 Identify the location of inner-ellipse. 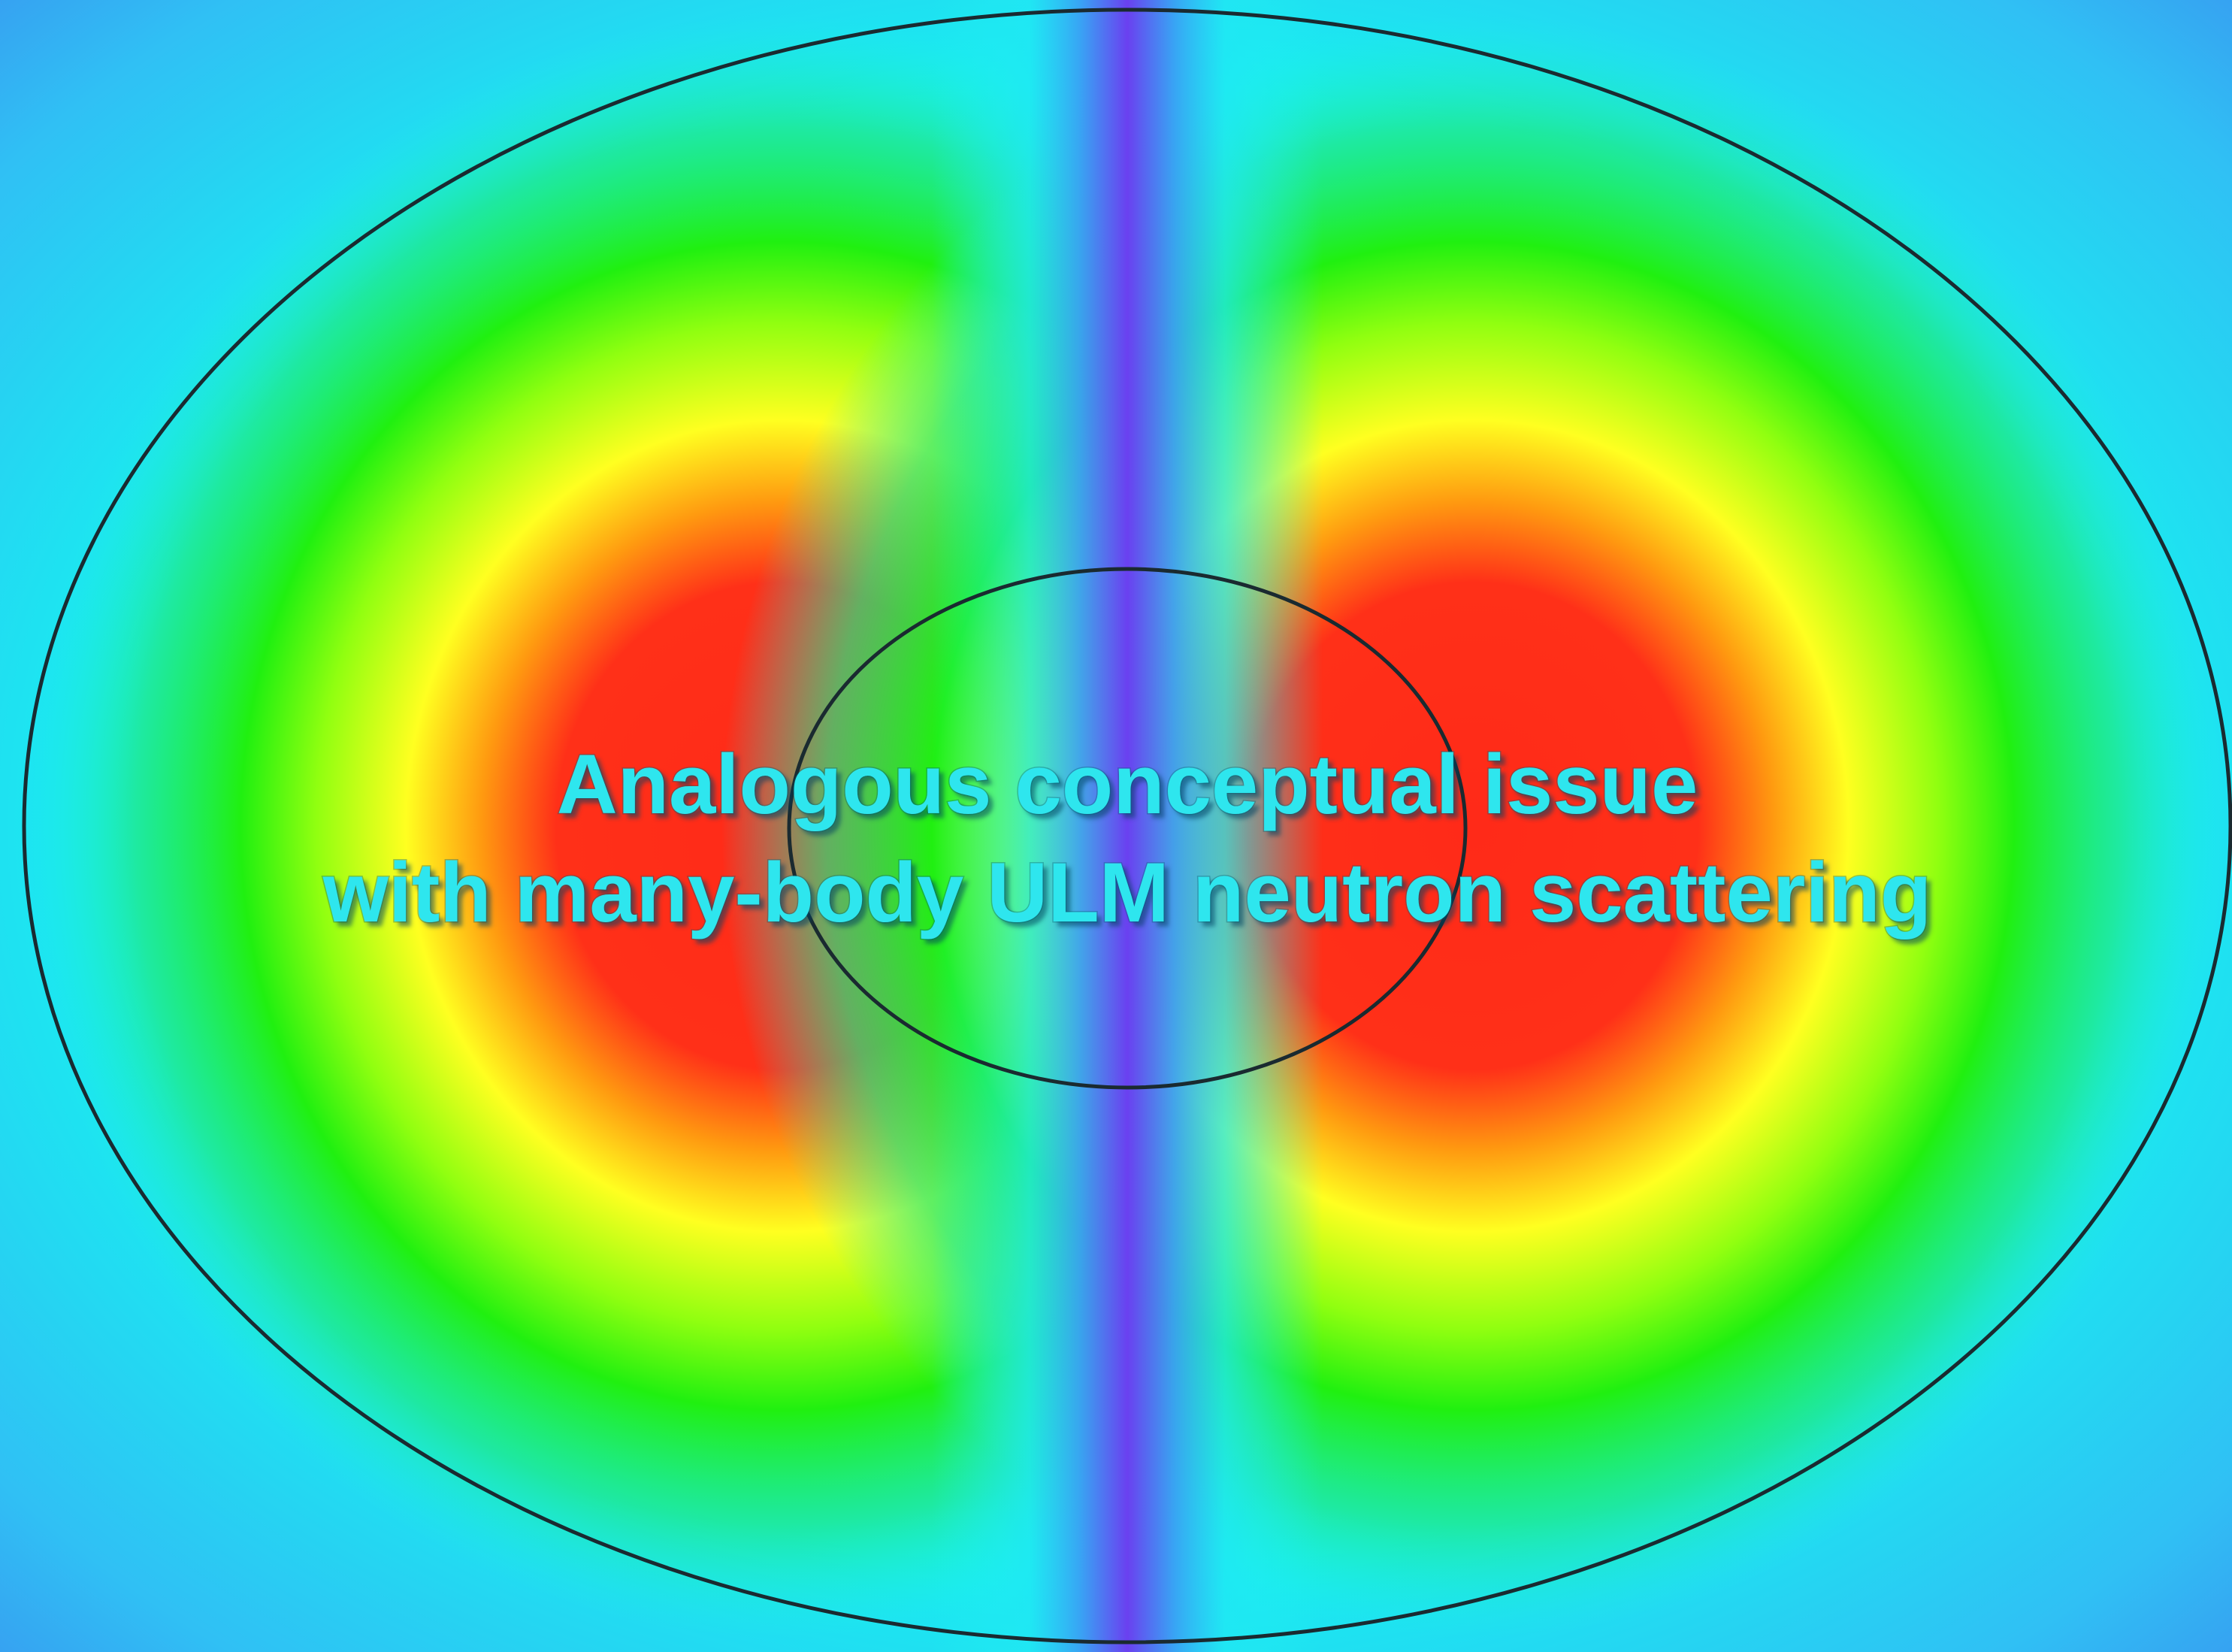
(1127, 828).